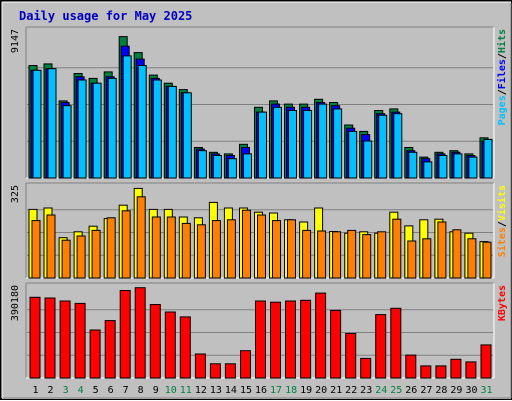 The width and height of the screenshot is (512, 401). I want to click on y-max-label: 9147, so click(15, 41).